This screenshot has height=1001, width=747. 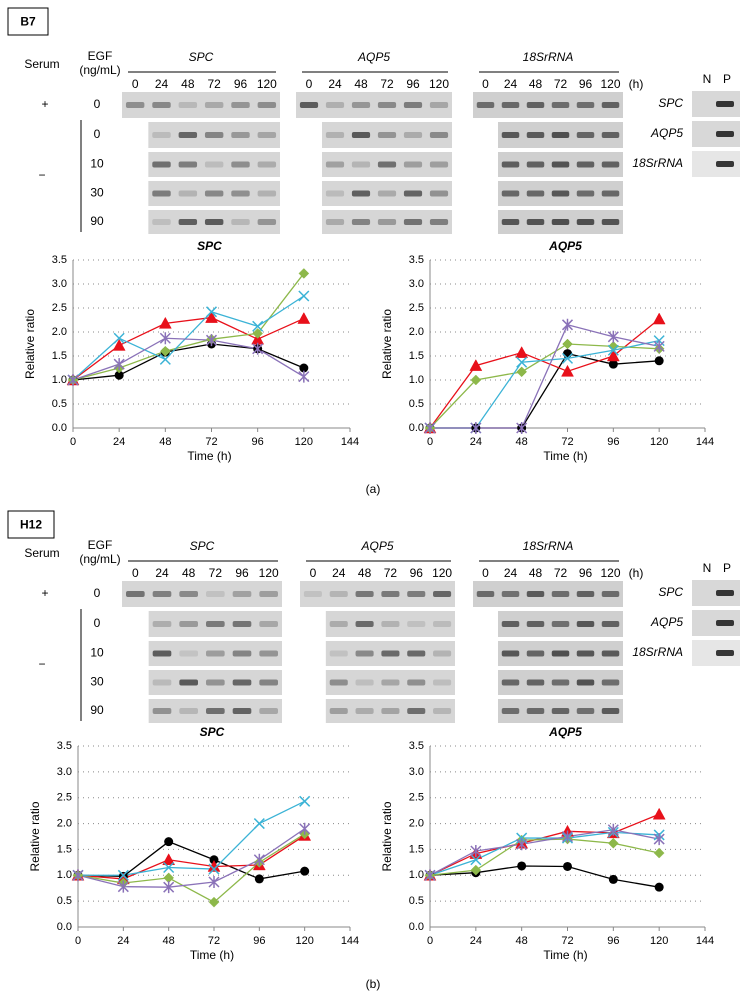 I want to click on y-tick-label: 0.5, so click(x=64, y=901).